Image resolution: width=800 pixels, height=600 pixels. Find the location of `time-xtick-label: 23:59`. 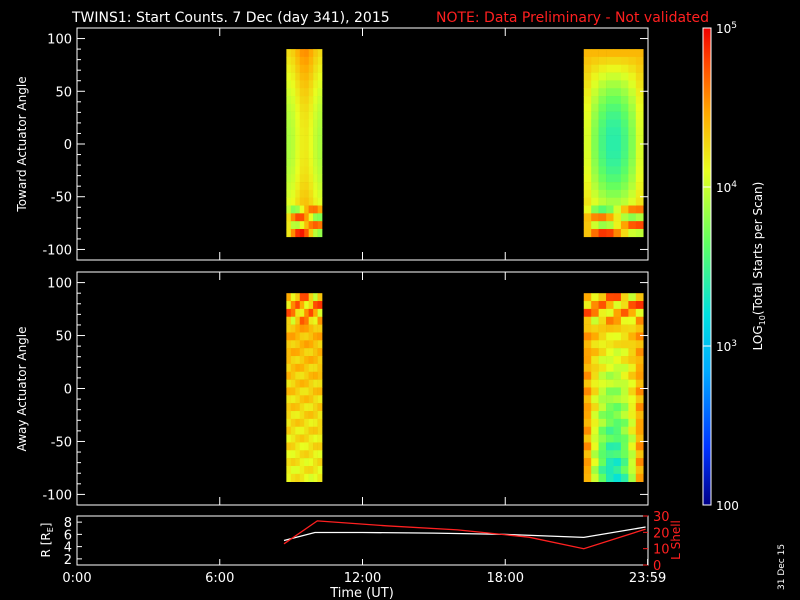

time-xtick-label: 23:59 is located at coordinates (647, 578).